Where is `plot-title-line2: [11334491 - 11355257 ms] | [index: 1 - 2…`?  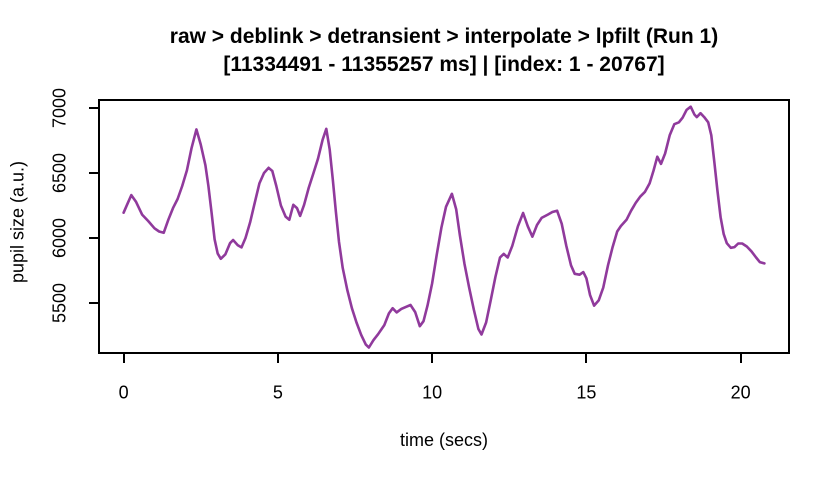 plot-title-line2: [11334491 - 11355257 ms] | [index: 1 - 2… is located at coordinates (444, 64).